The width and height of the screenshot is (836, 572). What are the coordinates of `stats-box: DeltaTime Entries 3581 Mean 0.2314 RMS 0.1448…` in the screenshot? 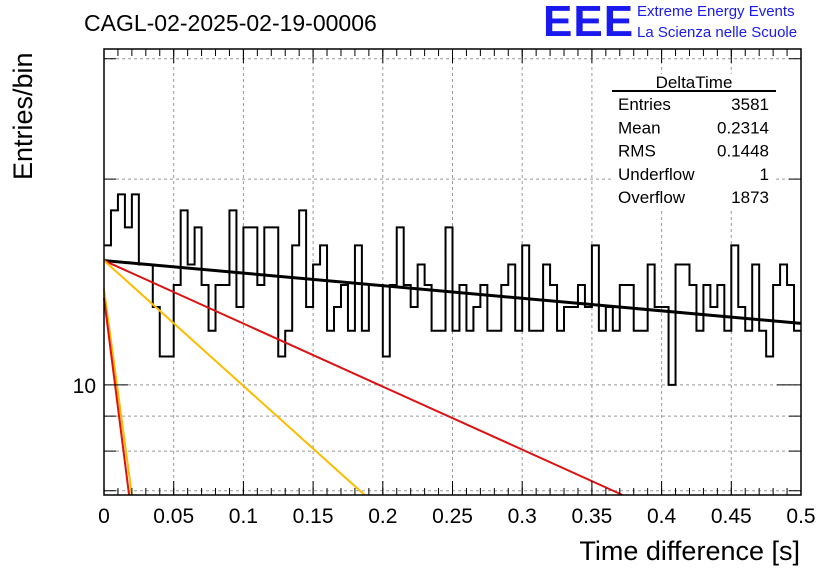 It's located at (694, 140).